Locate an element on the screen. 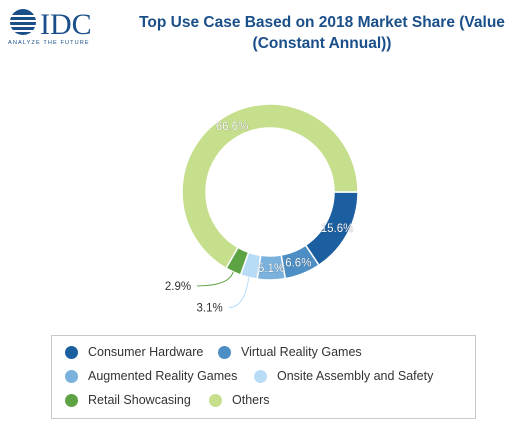 The height and width of the screenshot is (428, 527). chart-title-line-2: (Constant Annual)) is located at coordinates (322, 43).